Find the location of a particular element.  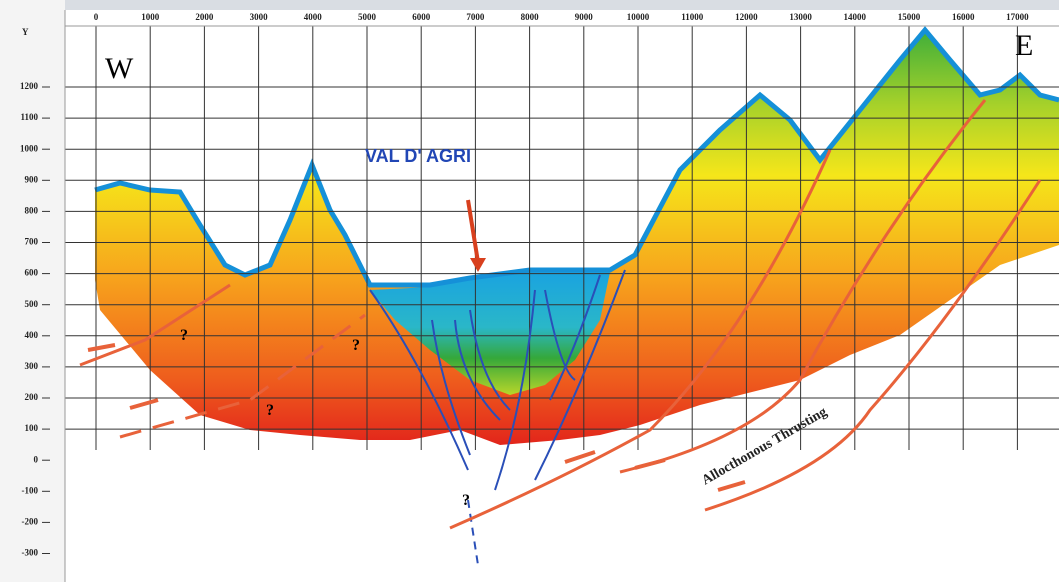

x-tick-label: 11000 is located at coordinates (692, 17).